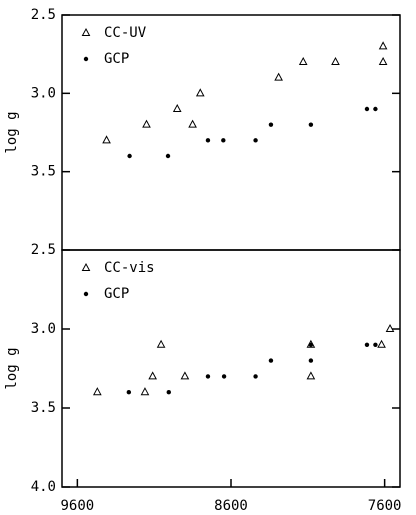 The width and height of the screenshot is (416, 515). I want to click on x-tick-label: 7600, so click(385, 506).